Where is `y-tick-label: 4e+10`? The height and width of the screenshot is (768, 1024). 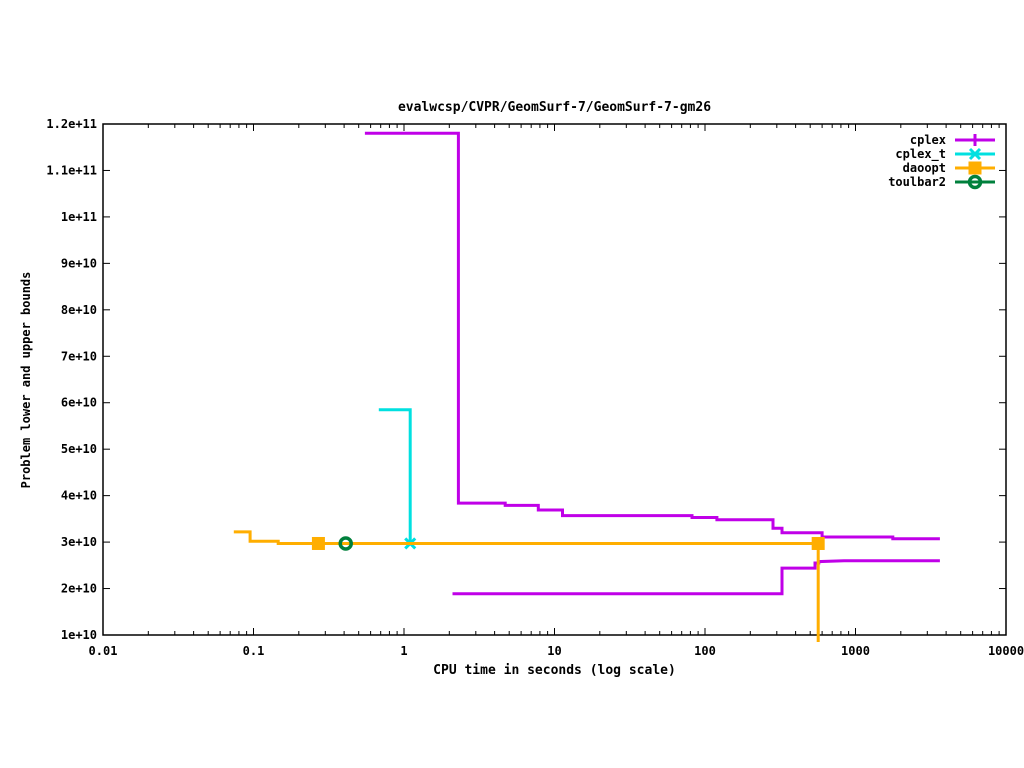 y-tick-label: 4e+10 is located at coordinates (79, 496).